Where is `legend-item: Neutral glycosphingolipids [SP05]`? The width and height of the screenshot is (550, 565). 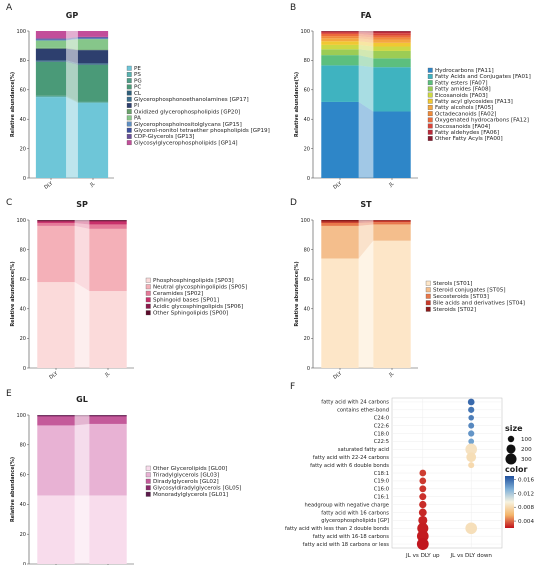
legend-item: Neutral glycosphingolipids [SP05] is located at coordinates (200, 288).